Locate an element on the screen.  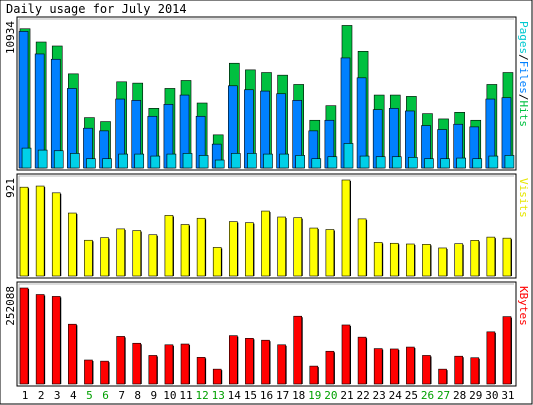
day-label: 16 is located at coordinates (266, 395).